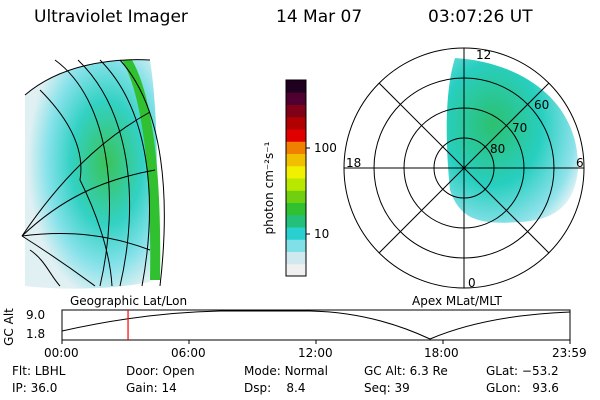  I want to click on instrument-title: Ultraviolet Imager, so click(111, 17).